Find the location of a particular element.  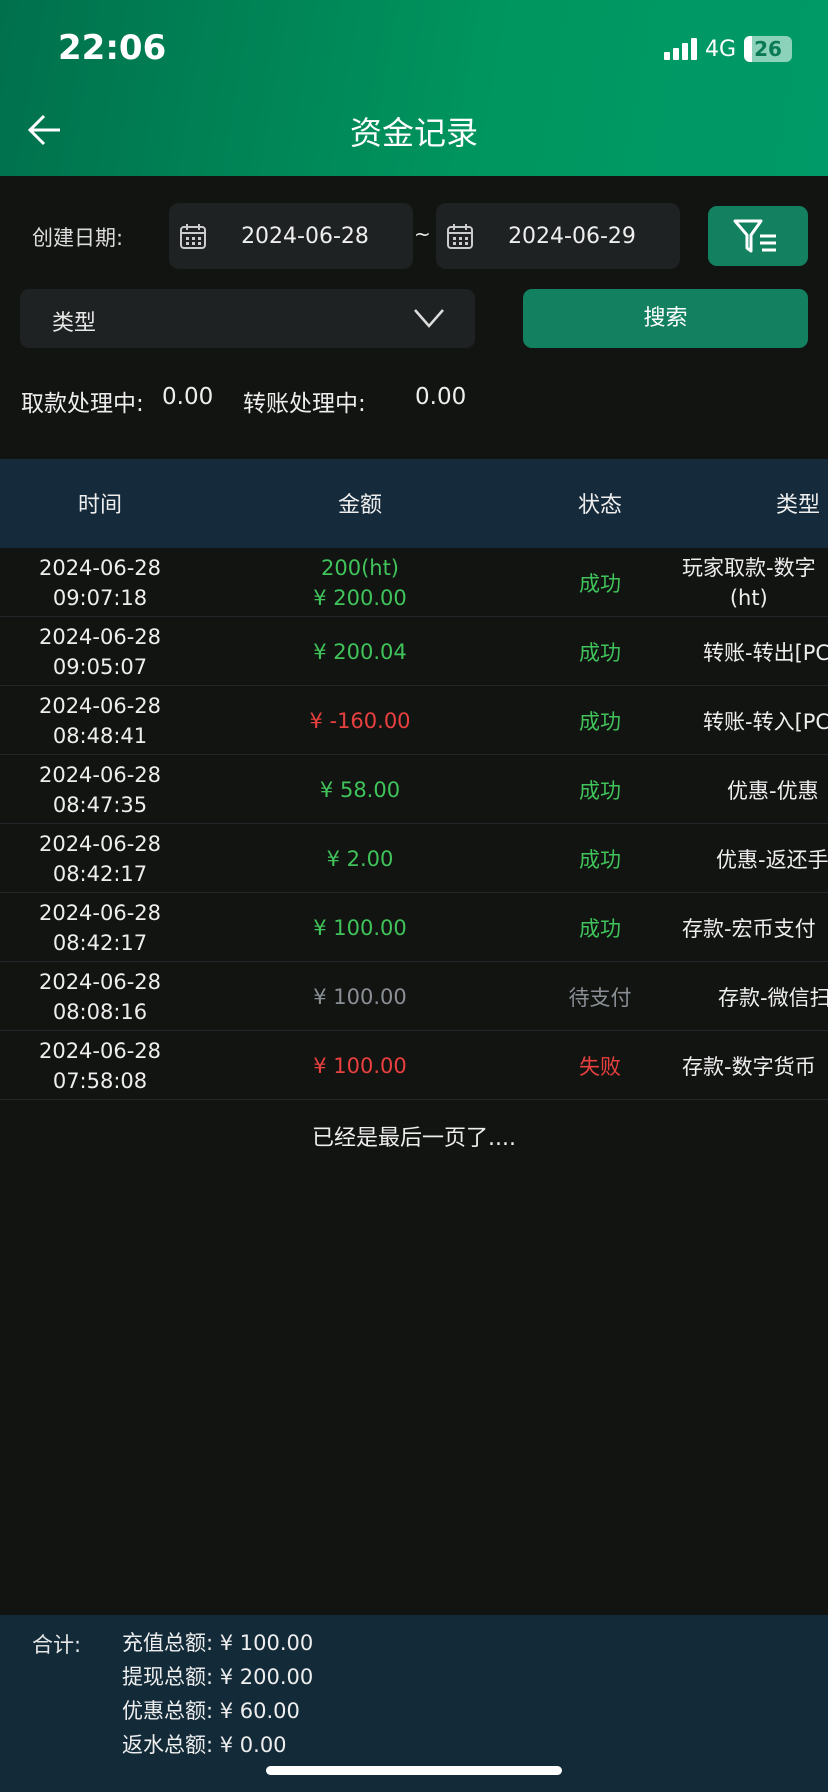

home-indicator is located at coordinates (414, 1770).